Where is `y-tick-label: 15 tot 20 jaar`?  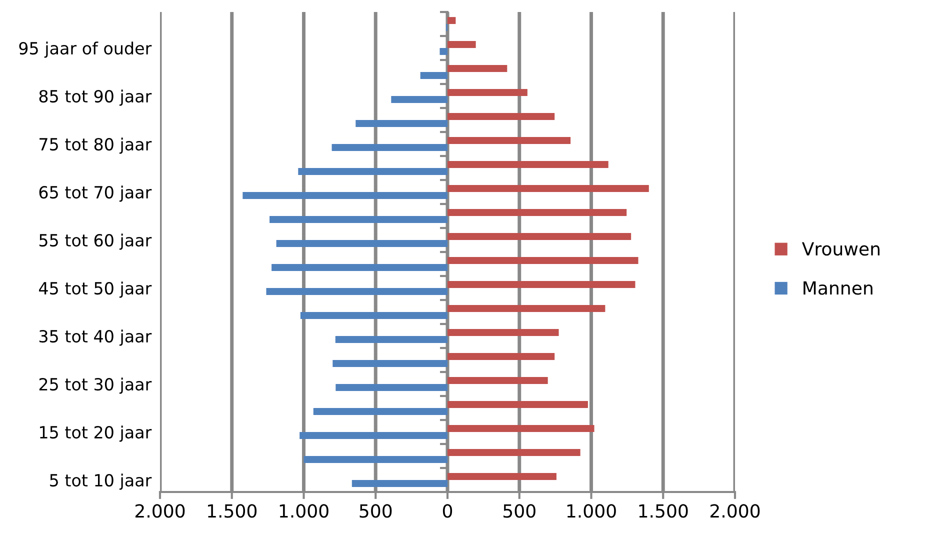
y-tick-label: 15 tot 20 jaar is located at coordinates (96, 434).